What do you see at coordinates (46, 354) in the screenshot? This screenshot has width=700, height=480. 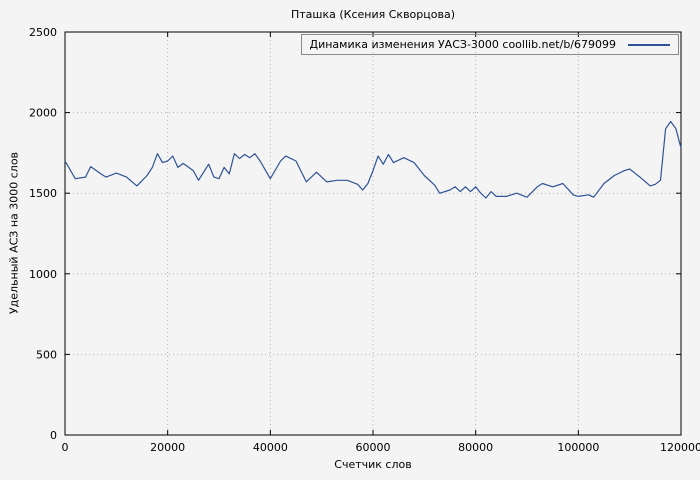 I see `y-tick-label: 500` at bounding box center [46, 354].